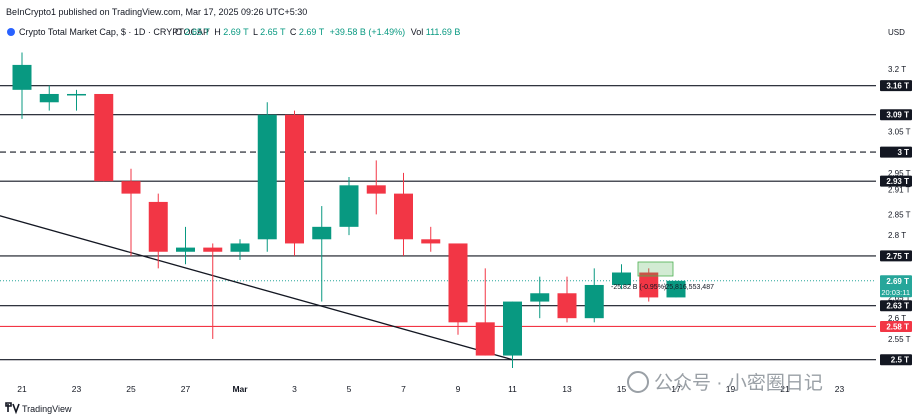  Describe the element at coordinates (903, 152) in the screenshot. I see `level-badge-label: 3 T` at that location.